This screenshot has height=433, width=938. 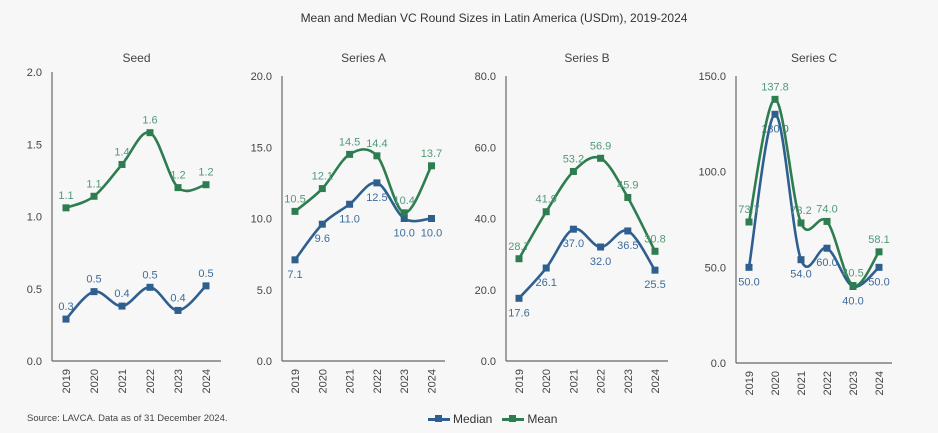 I want to click on data-label-mean: 1.4, so click(x=121, y=152).